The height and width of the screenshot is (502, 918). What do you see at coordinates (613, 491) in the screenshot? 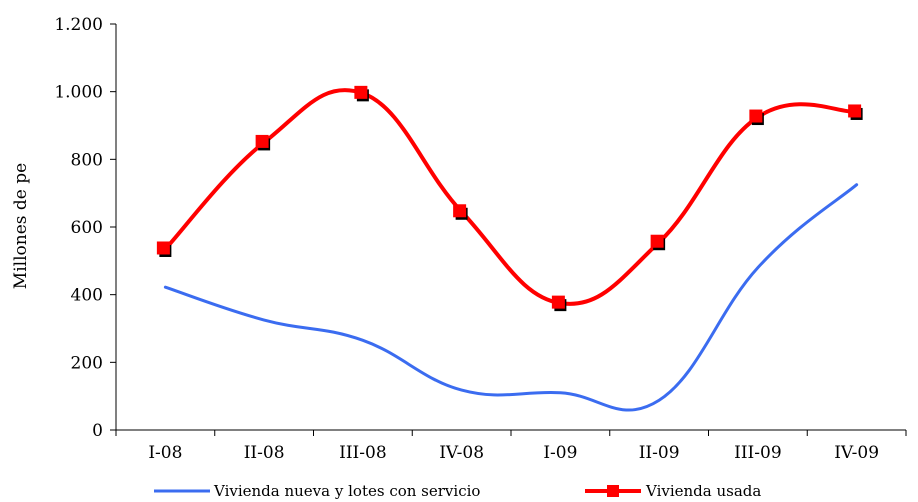
I see `legend-marker` at bounding box center [613, 491].